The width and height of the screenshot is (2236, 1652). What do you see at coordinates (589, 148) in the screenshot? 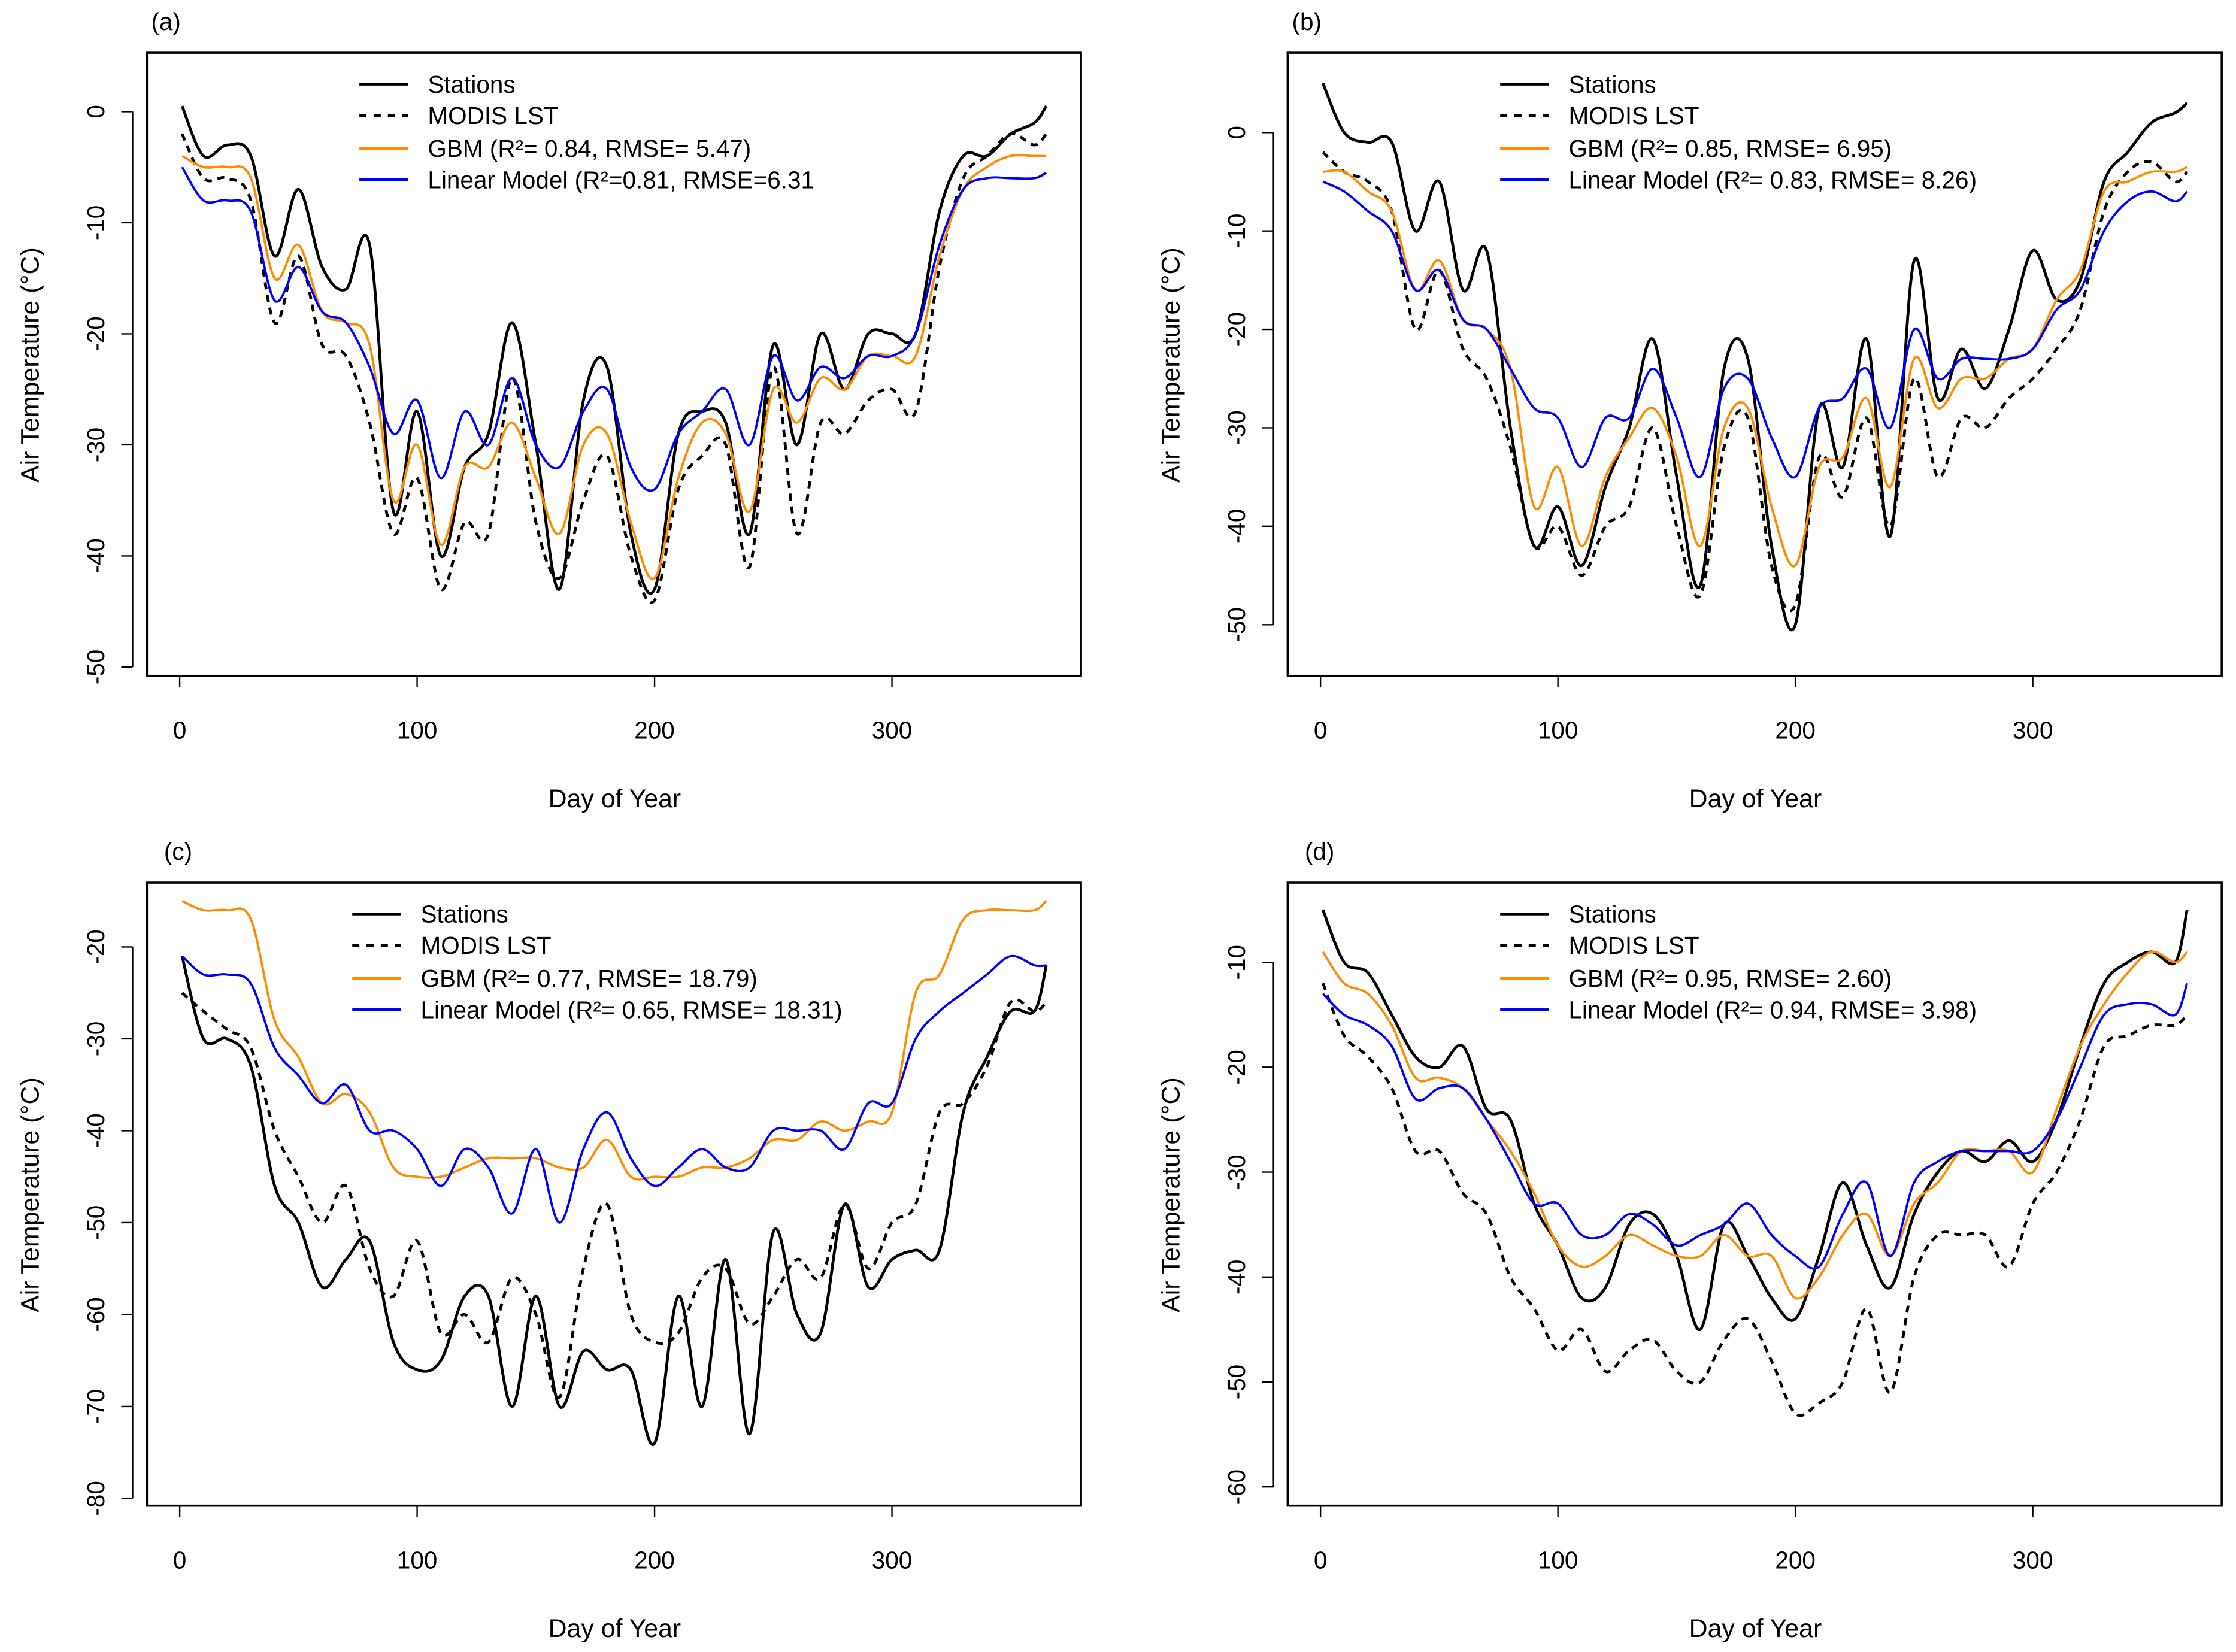
I see `legend-label: GBM (R²= 0.84, RMSE= 5.47)` at bounding box center [589, 148].